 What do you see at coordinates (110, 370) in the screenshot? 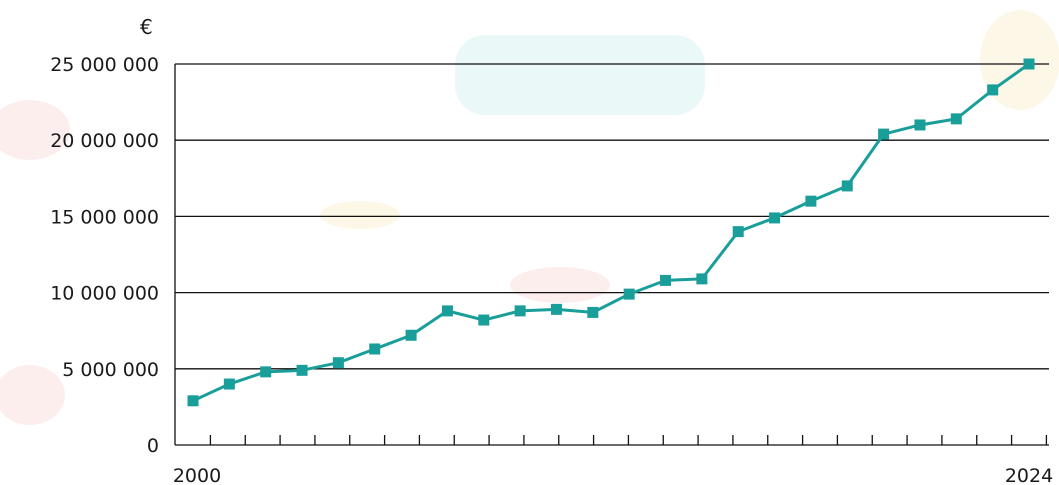
I see `y-tick-label: 5 000 000` at bounding box center [110, 370].